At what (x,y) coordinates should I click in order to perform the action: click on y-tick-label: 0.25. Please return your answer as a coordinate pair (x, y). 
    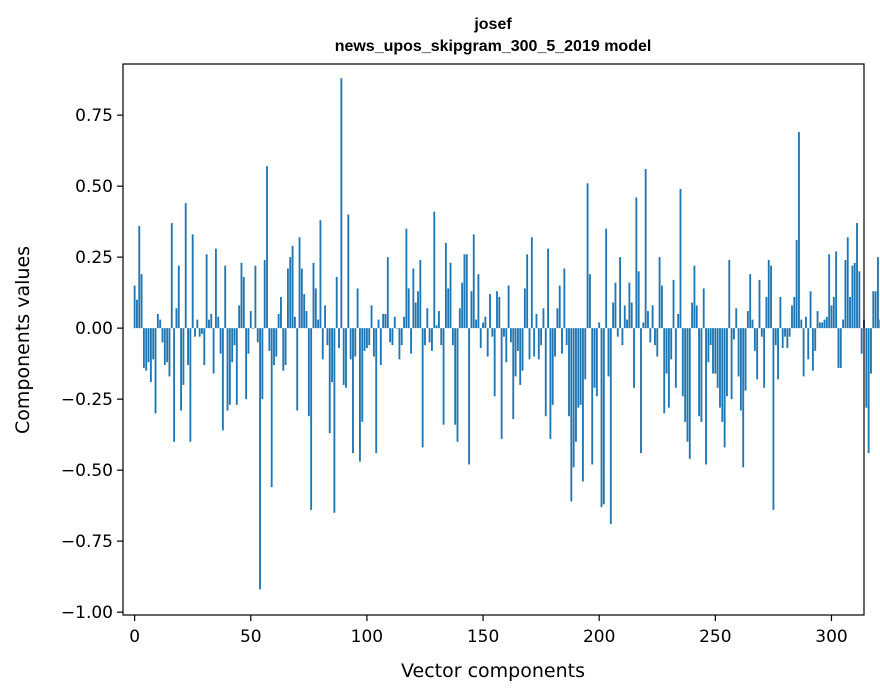
    Looking at the image, I should click on (94, 258).